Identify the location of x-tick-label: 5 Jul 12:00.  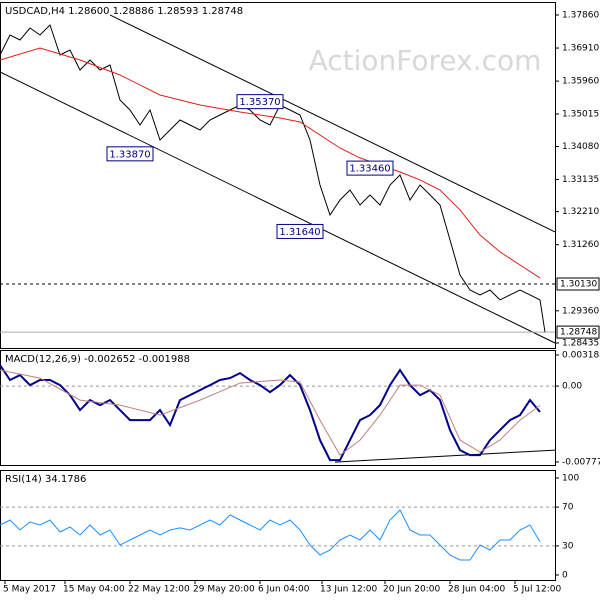
(537, 590).